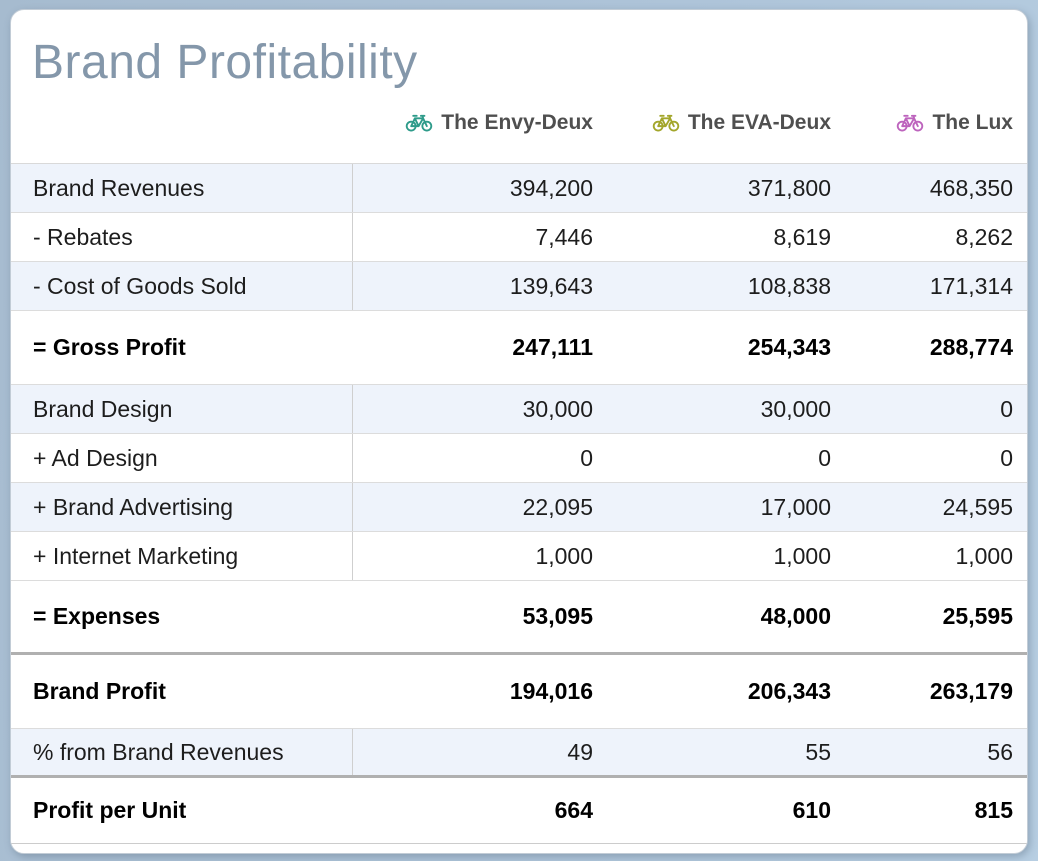 The width and height of the screenshot is (1038, 861). Describe the element at coordinates (519, 409) in the screenshot. I see `table-row: Brand Design 30,000 30,000 0` at that location.